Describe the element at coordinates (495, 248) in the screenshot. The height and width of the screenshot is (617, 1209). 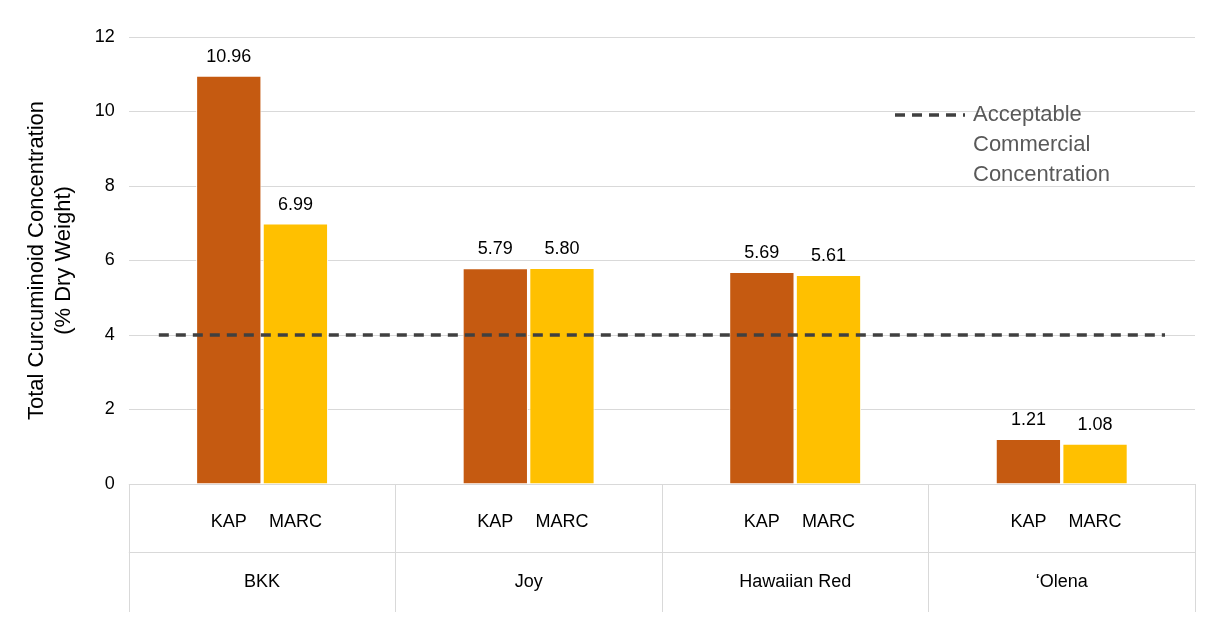
I see `data-label: 5.79` at that location.